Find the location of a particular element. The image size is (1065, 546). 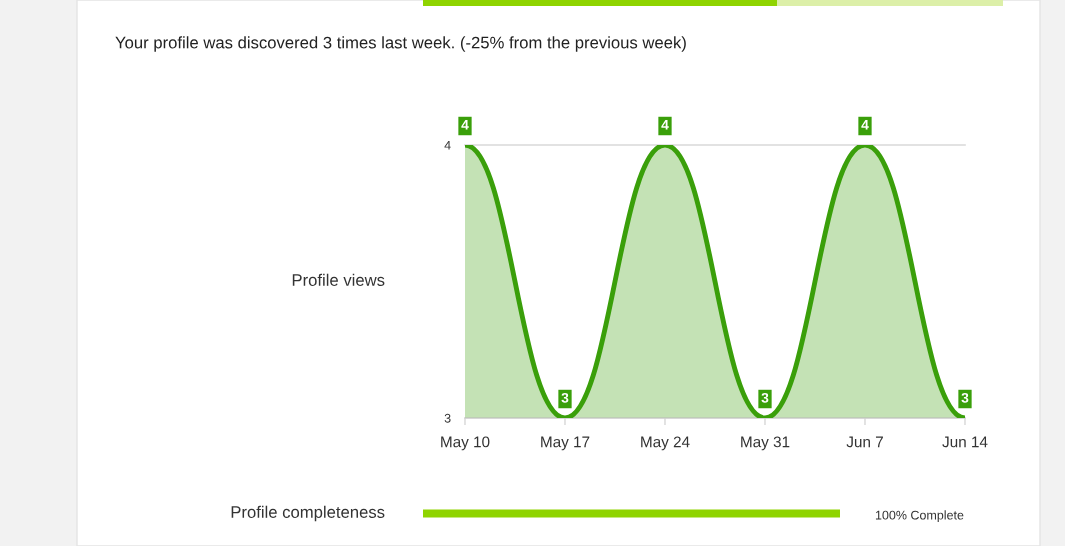

text: 100% Complete is located at coordinates (919, 516).